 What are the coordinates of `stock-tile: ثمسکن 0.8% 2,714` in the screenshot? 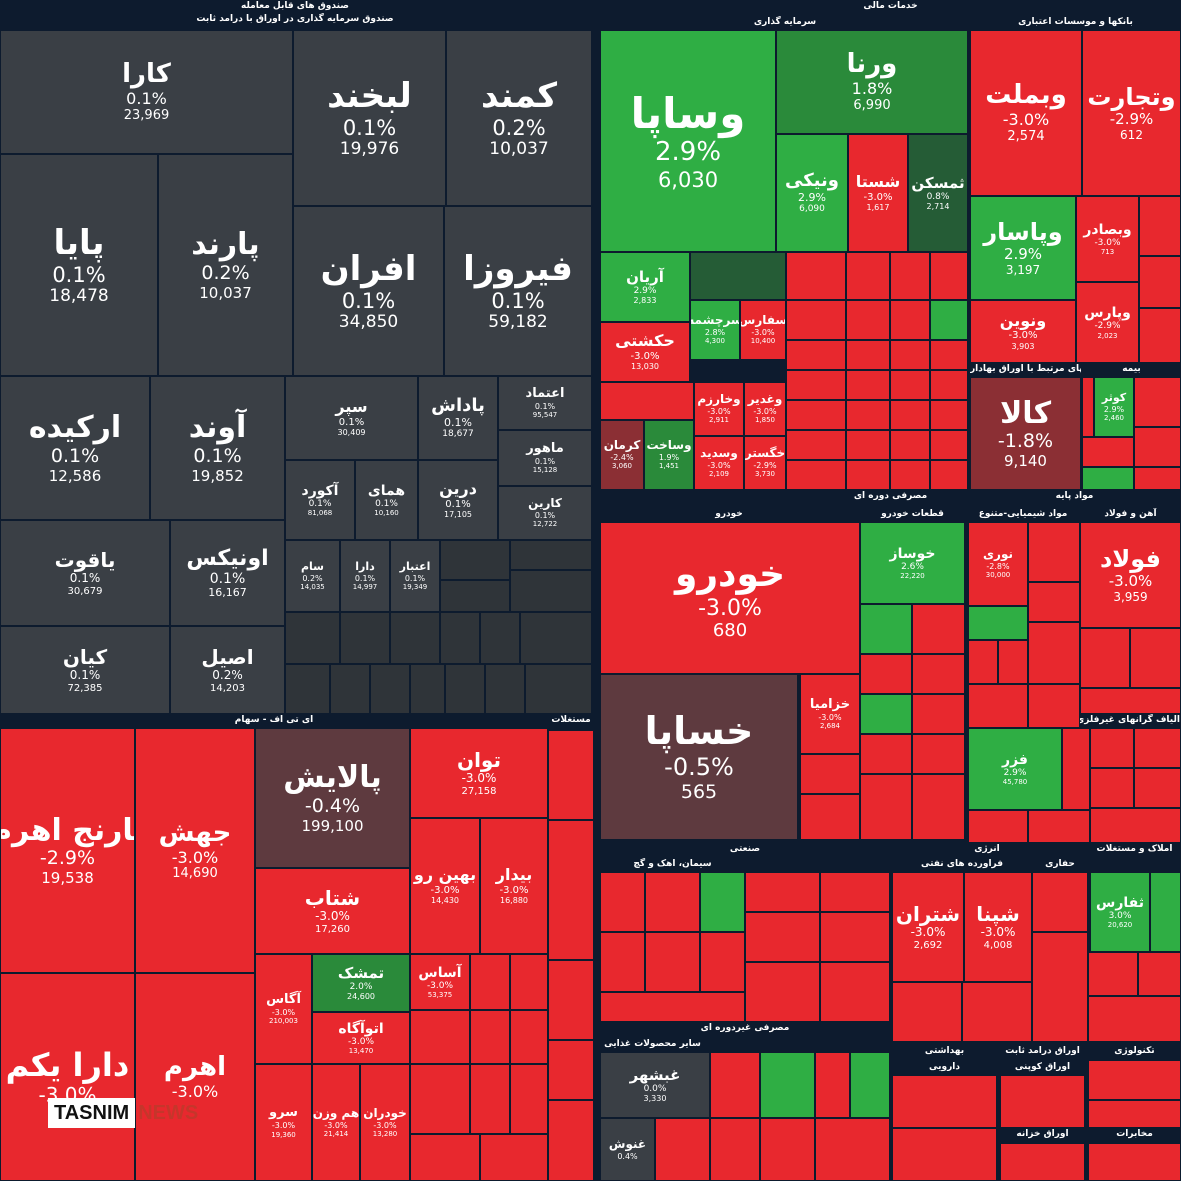 It's located at (938, 193).